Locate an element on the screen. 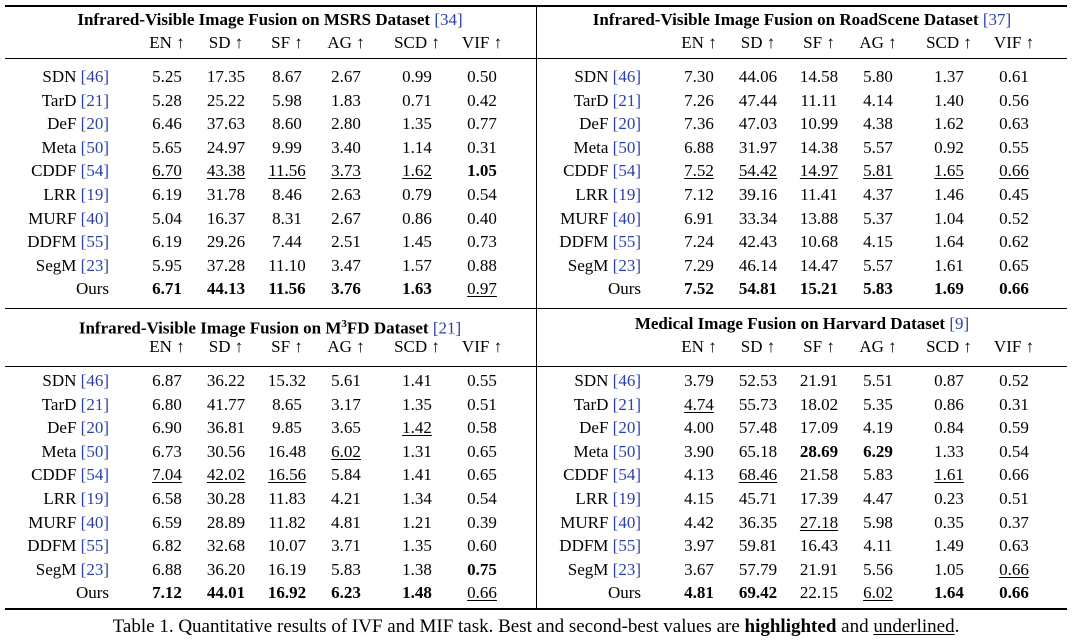 Image resolution: width=1072 pixels, height=642 pixels. metric-value: 6.46 is located at coordinates (167, 123).